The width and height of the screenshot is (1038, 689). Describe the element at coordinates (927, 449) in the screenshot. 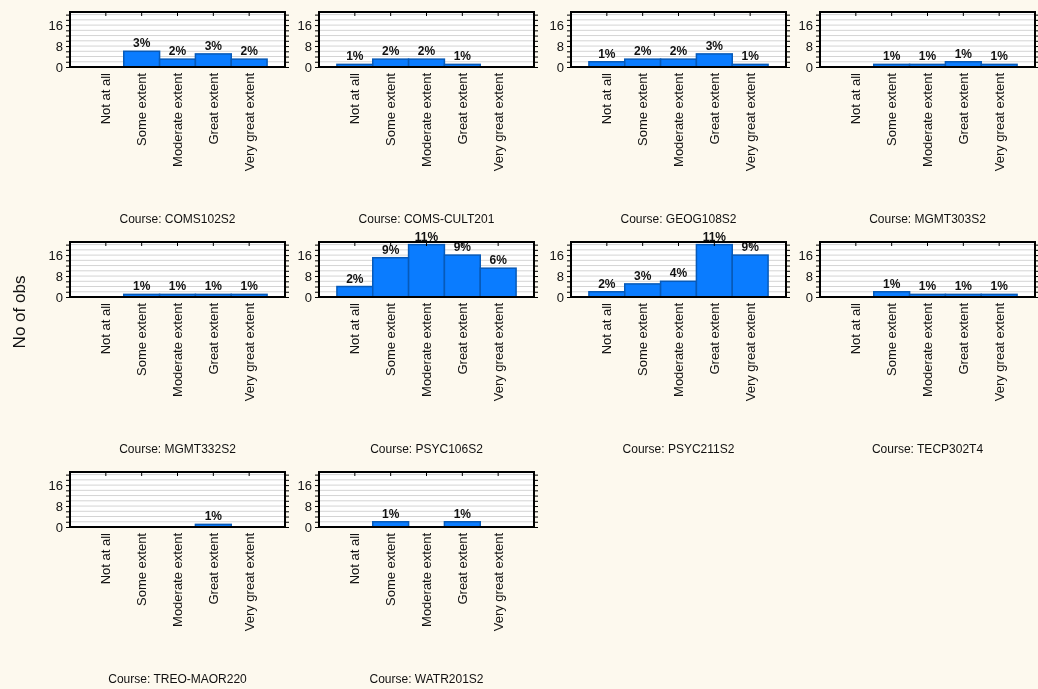

I see `text: Course: TECP302T4` at that location.